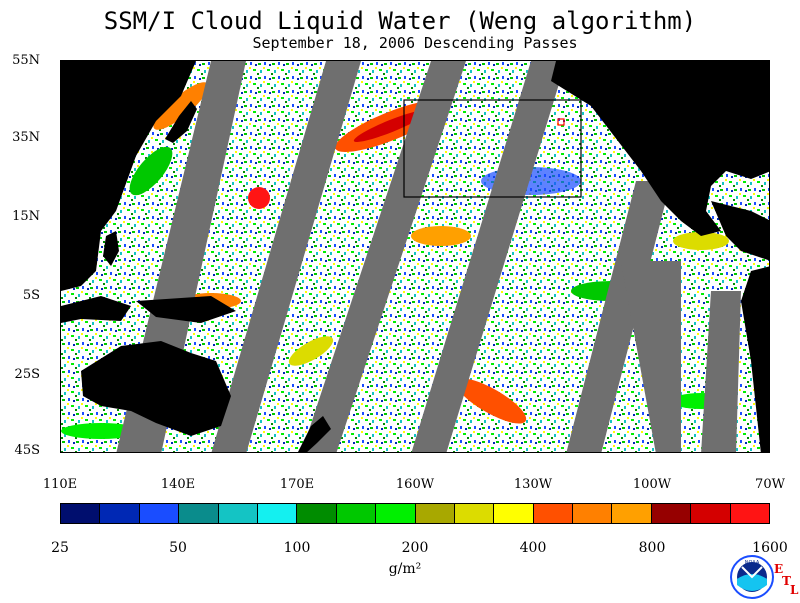  Describe the element at coordinates (652, 548) in the screenshot. I see `colorbar-label-800: 800` at that location.